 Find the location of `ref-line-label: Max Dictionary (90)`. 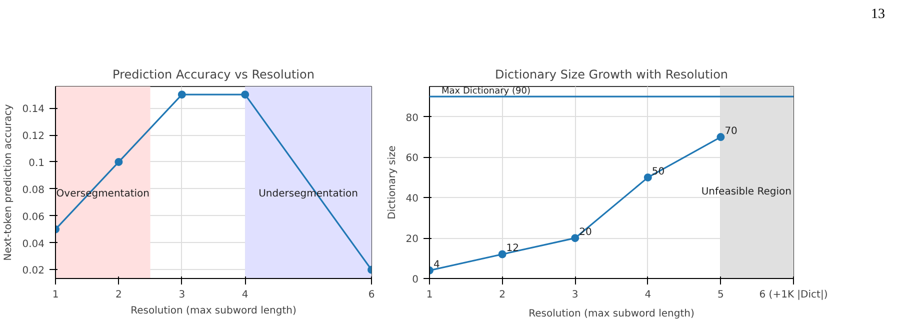

ref-line-label: Max Dictionary (90) is located at coordinates (486, 91).